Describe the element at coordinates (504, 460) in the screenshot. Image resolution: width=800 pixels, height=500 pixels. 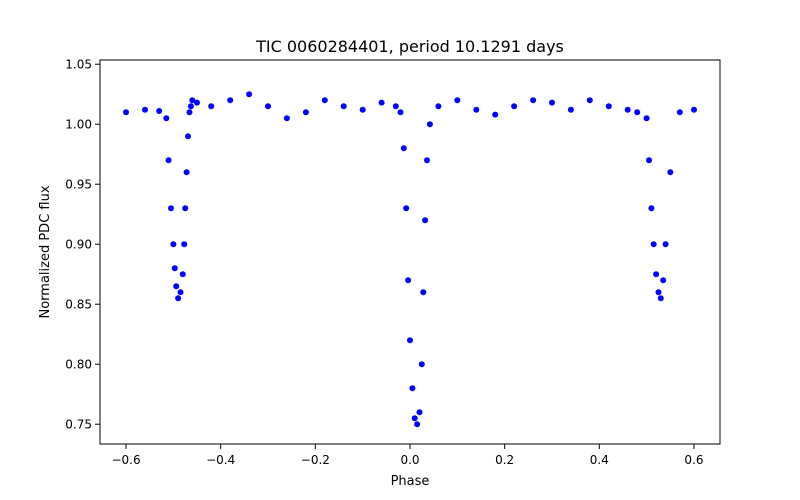
I see `x-tick-label: 0.2` at that location.